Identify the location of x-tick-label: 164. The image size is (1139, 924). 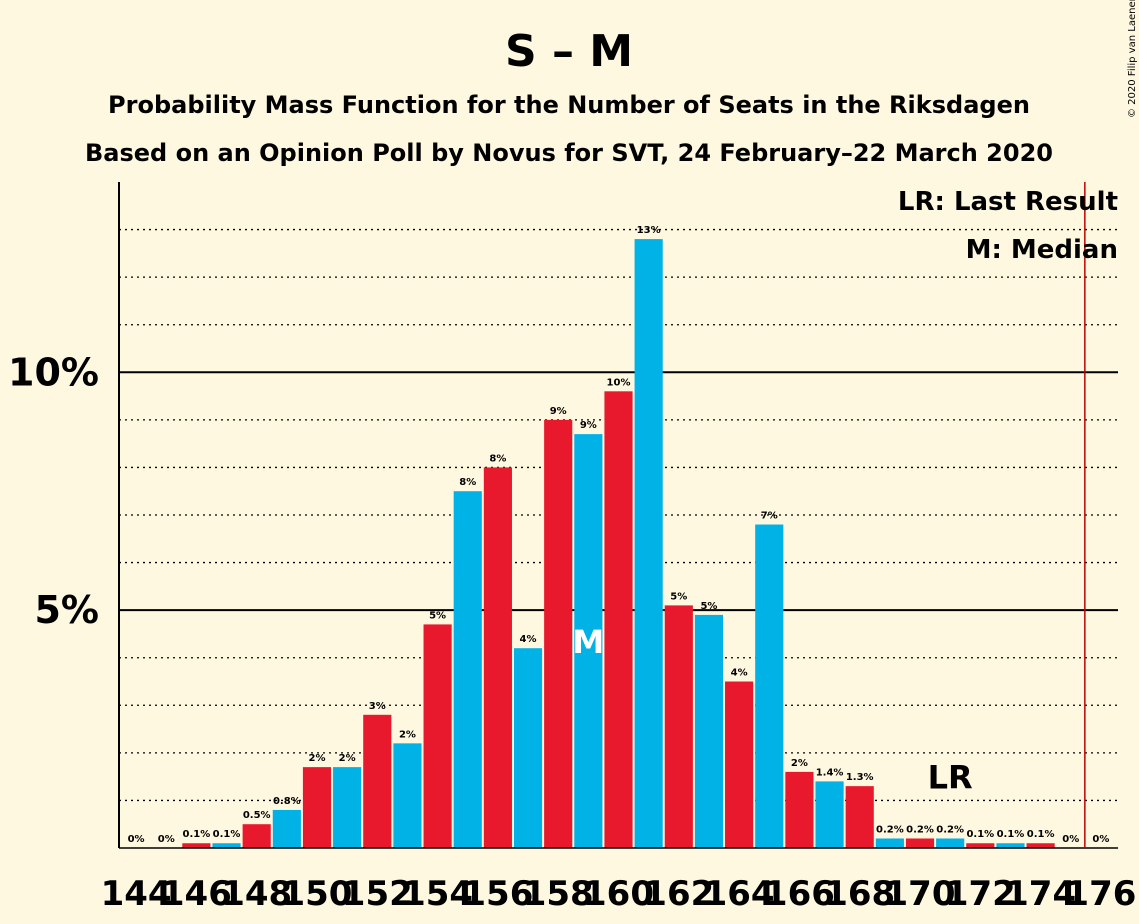
(739, 894).